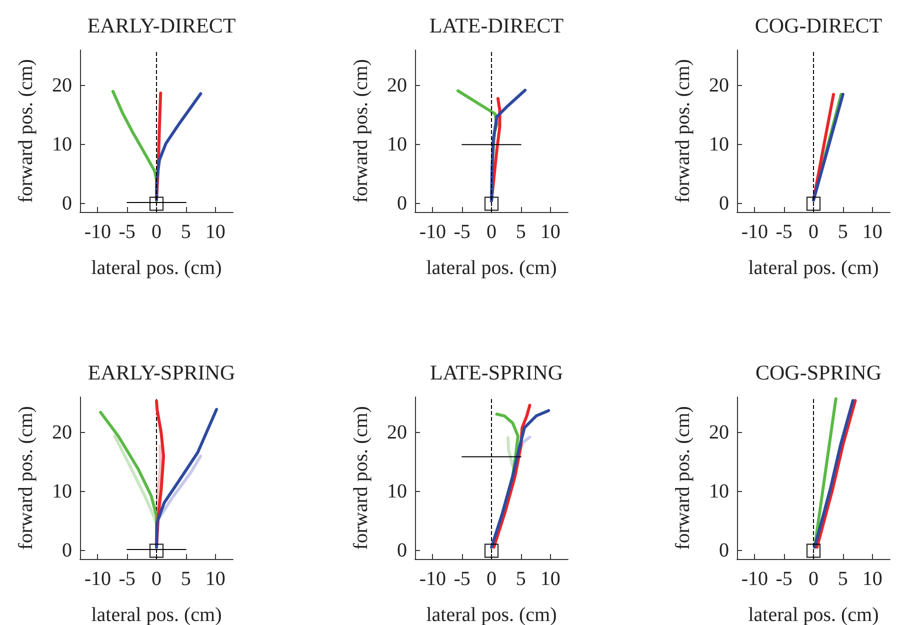  I want to click on chart-title: EARLY-SPRING, so click(162, 372).